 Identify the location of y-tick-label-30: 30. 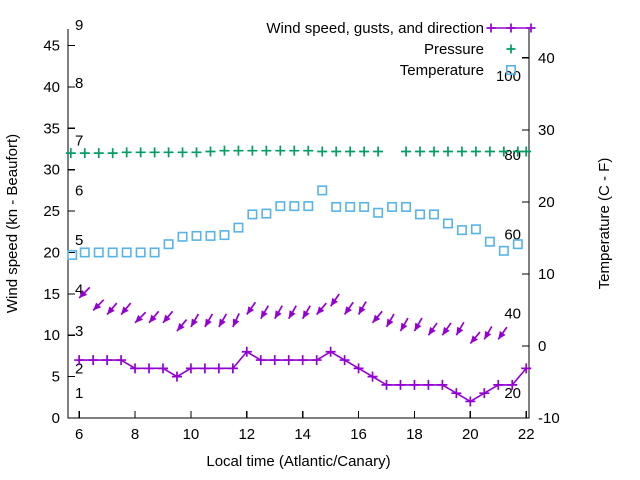
(51, 170).